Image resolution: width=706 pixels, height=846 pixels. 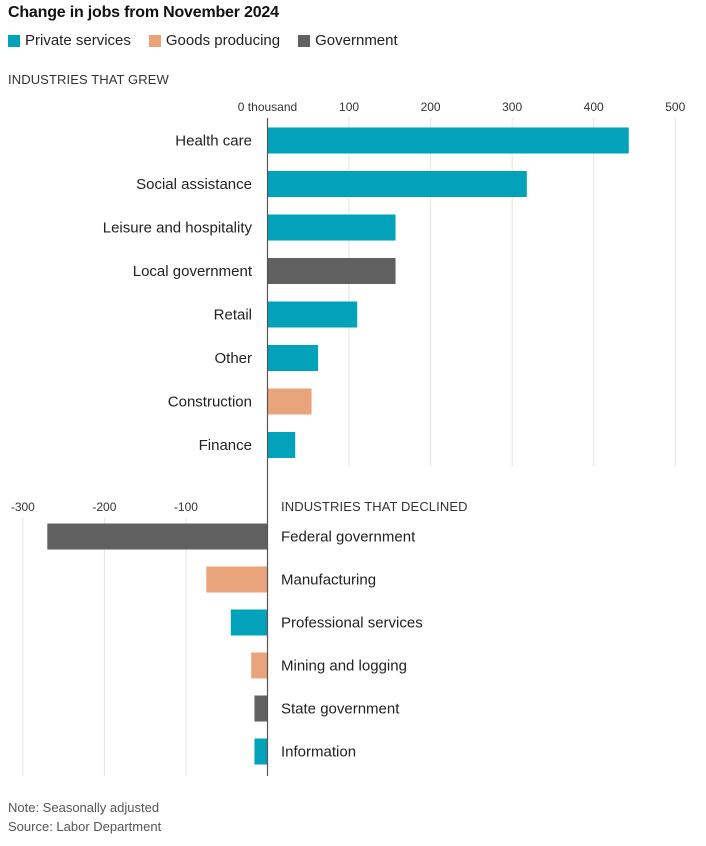 I want to click on note-text: Note: Seasonally adjusted, so click(x=84, y=807).